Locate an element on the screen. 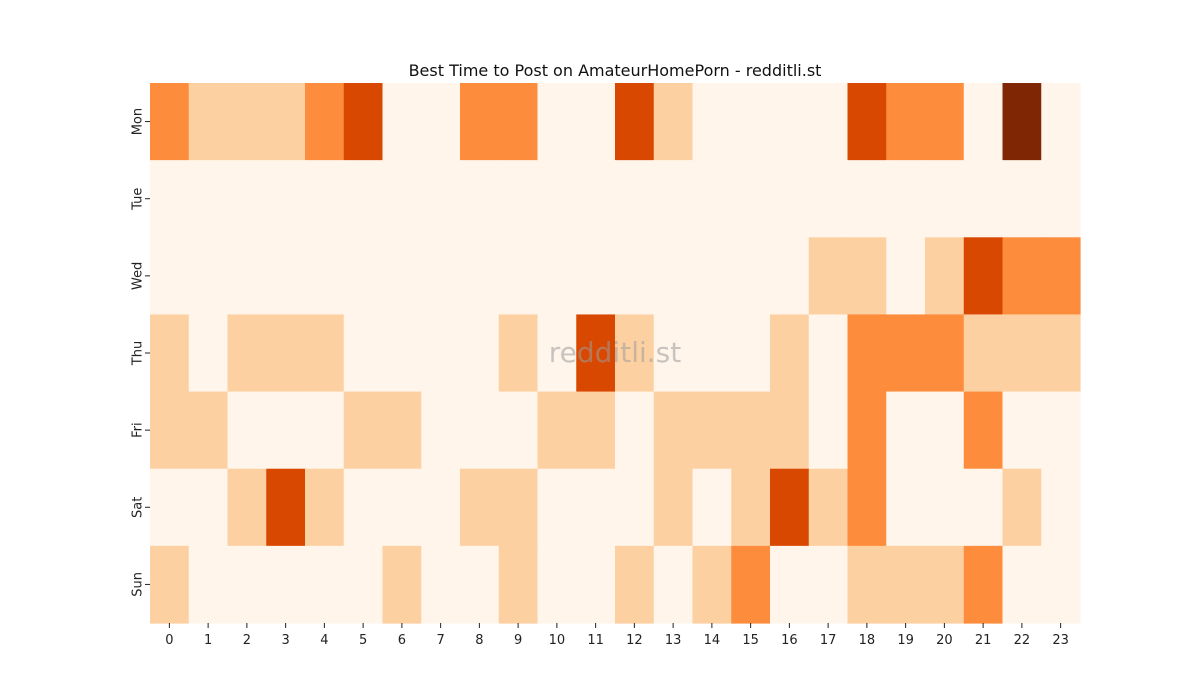 The image size is (1200, 700). x-tick-label: 15 is located at coordinates (750, 640).